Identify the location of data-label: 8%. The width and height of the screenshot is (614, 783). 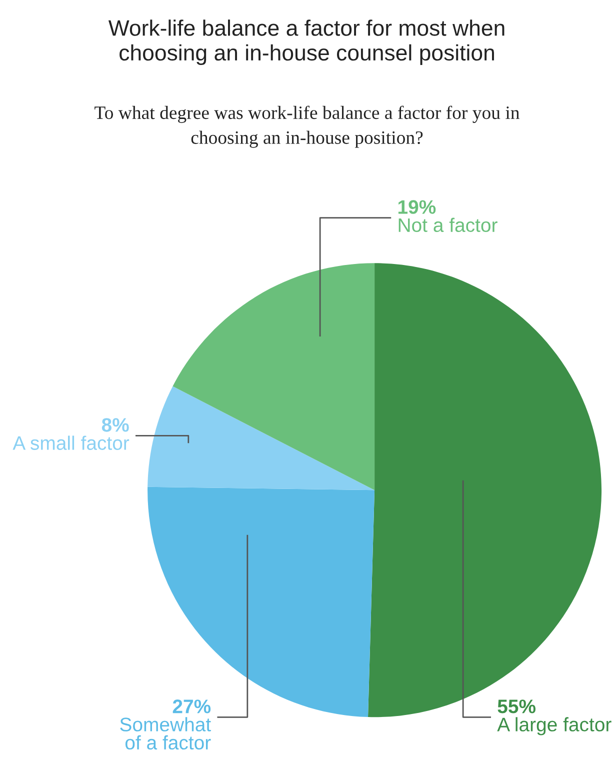
(115, 425).